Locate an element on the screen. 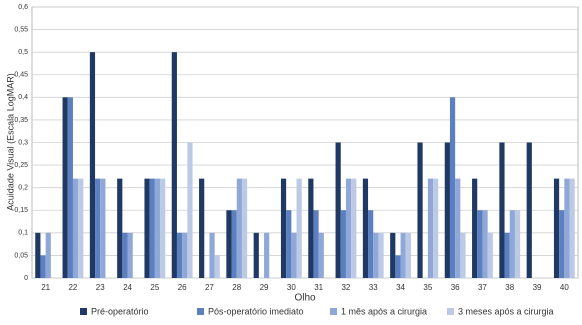 This screenshot has height=325, width=582. x-tick-label: 36 is located at coordinates (455, 287).